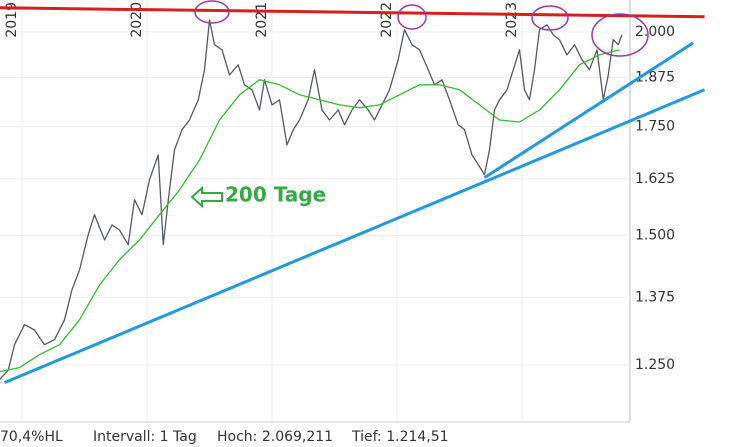  I want to click on annotation-arrow, so click(206, 197).